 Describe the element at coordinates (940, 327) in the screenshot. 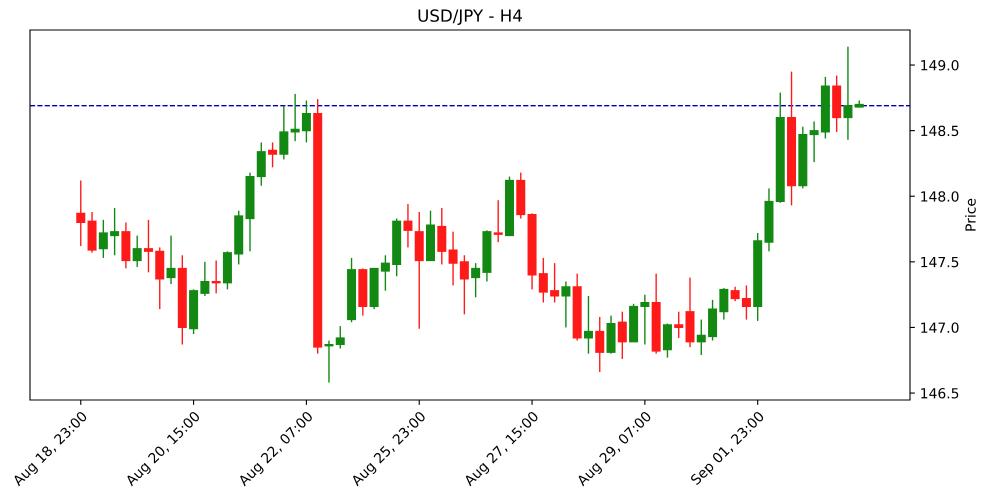

I see `y-tick-label: 147.0` at that location.